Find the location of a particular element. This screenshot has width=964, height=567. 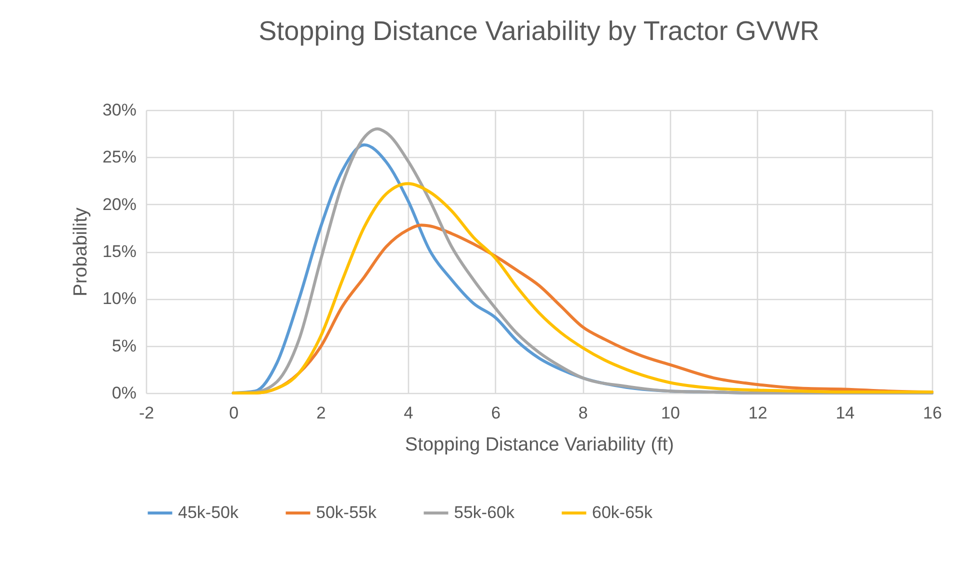

x-axis-title: Stopping Distance Variability (ft) is located at coordinates (539, 445).